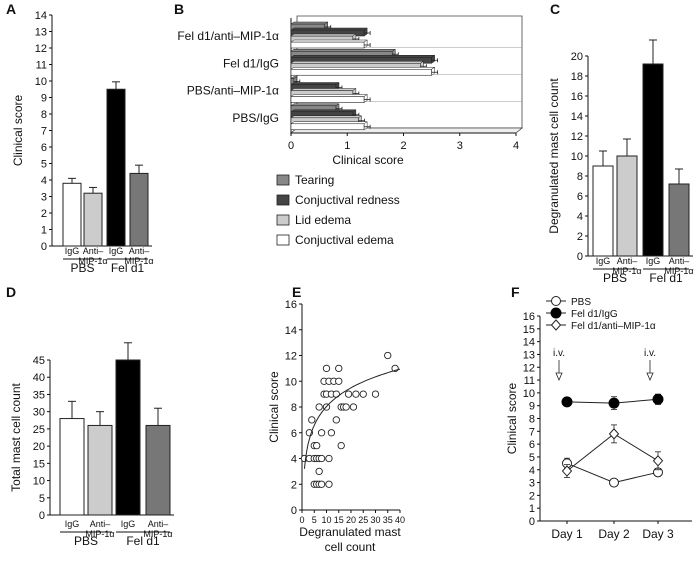 Image resolution: width=700 pixels, height=565 pixels. I want to click on x-tick-label: 25, so click(363, 520).